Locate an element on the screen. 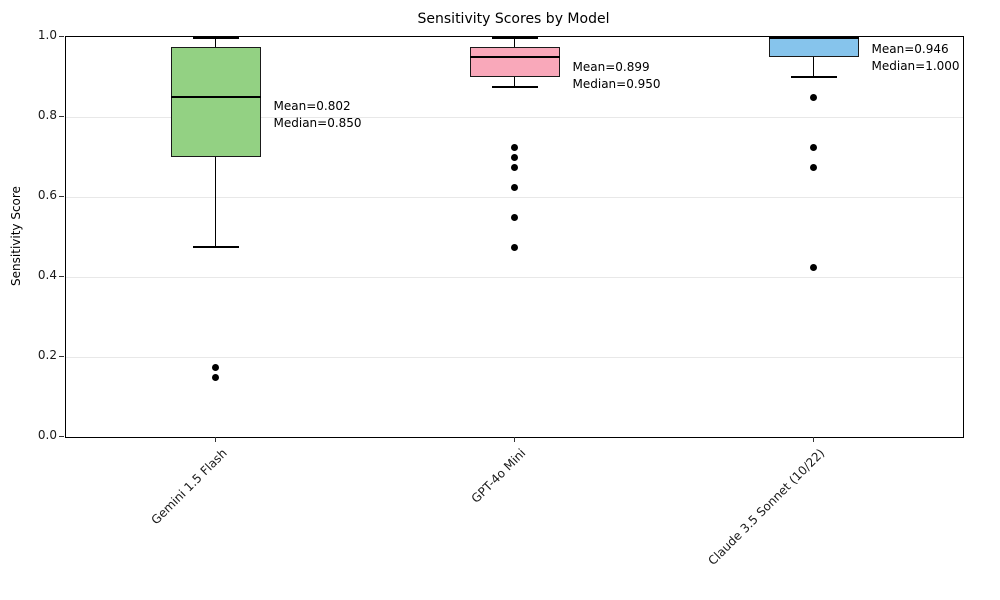 Image resolution: width=1000 pixels, height=600 pixels. mean-median-annotation: Mean=0.899 Median=0.950 is located at coordinates (617, 76).